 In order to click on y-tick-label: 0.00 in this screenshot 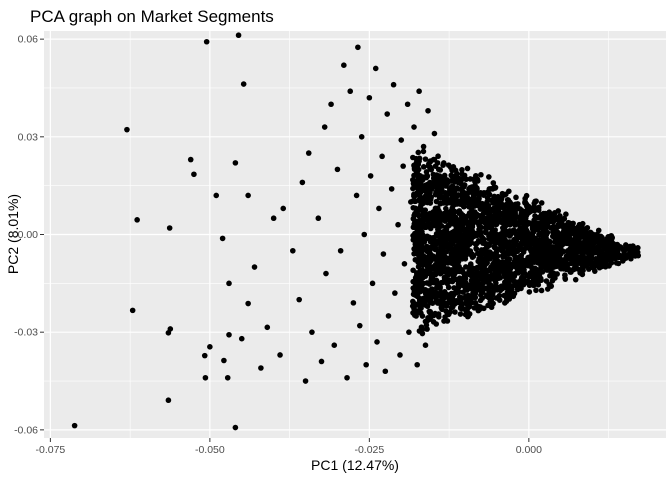, I will do `click(28, 235)`.